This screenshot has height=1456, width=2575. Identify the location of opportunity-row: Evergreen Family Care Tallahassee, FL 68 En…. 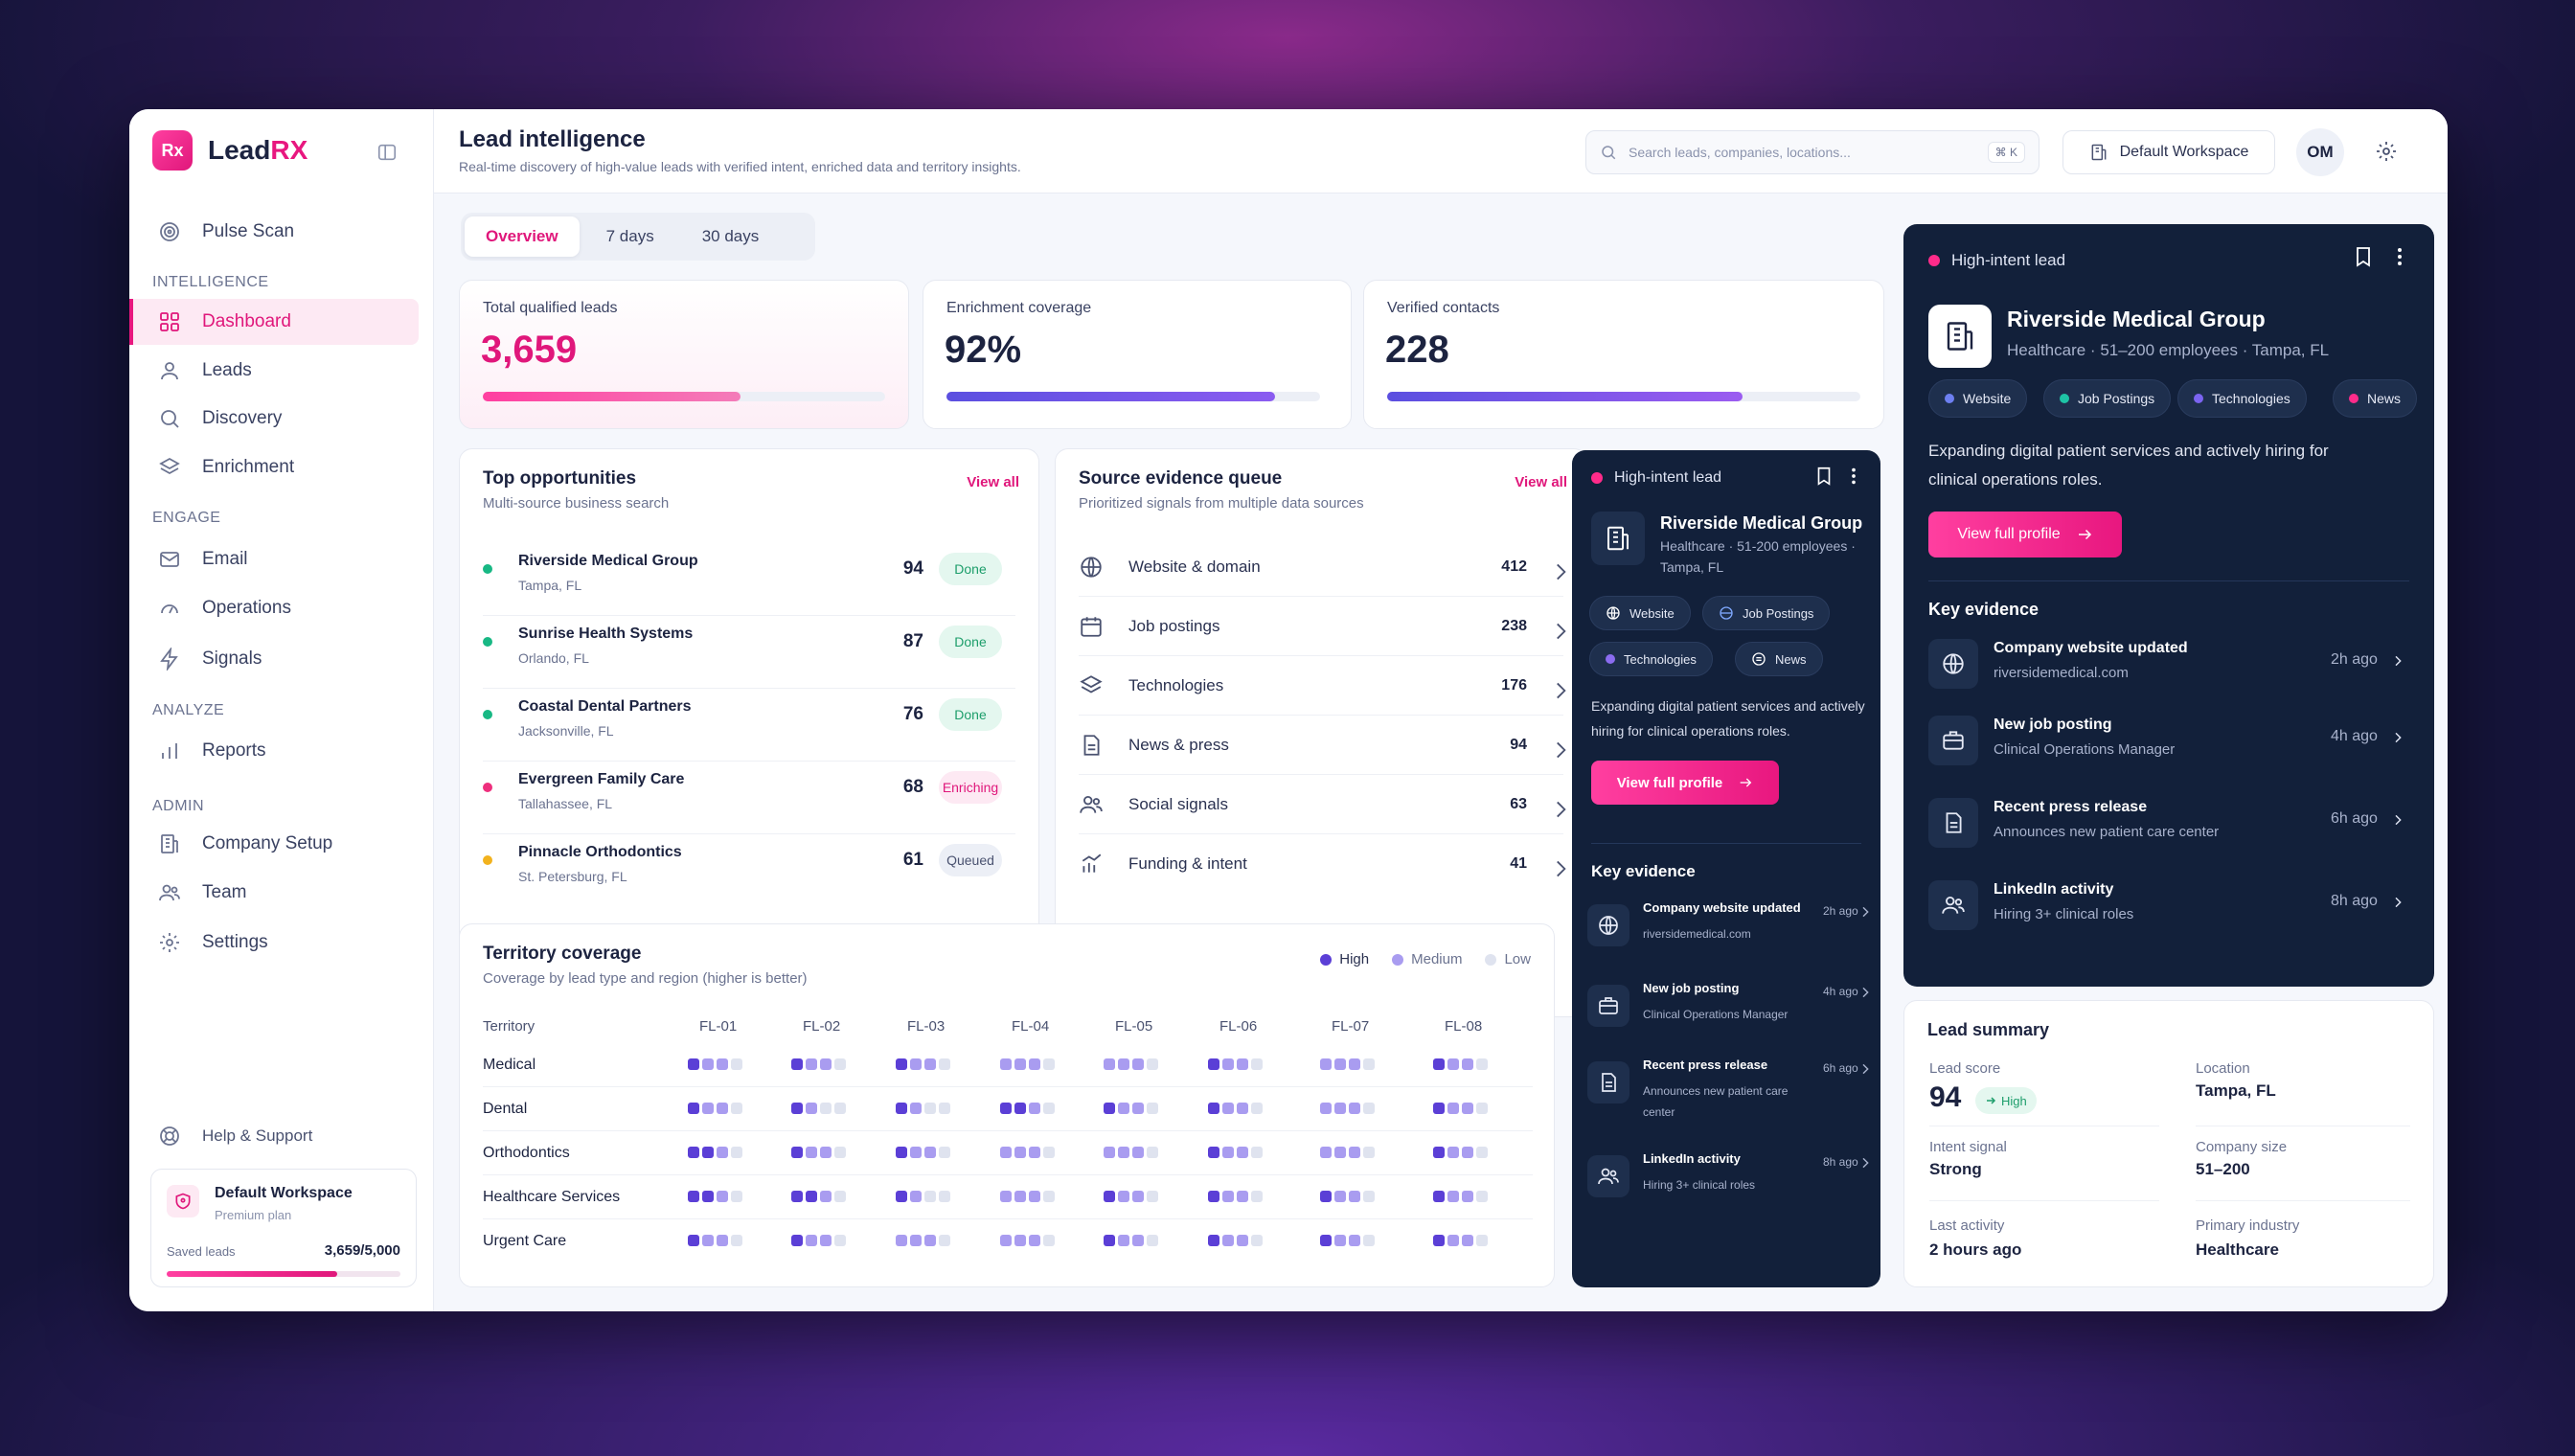
(749, 798).